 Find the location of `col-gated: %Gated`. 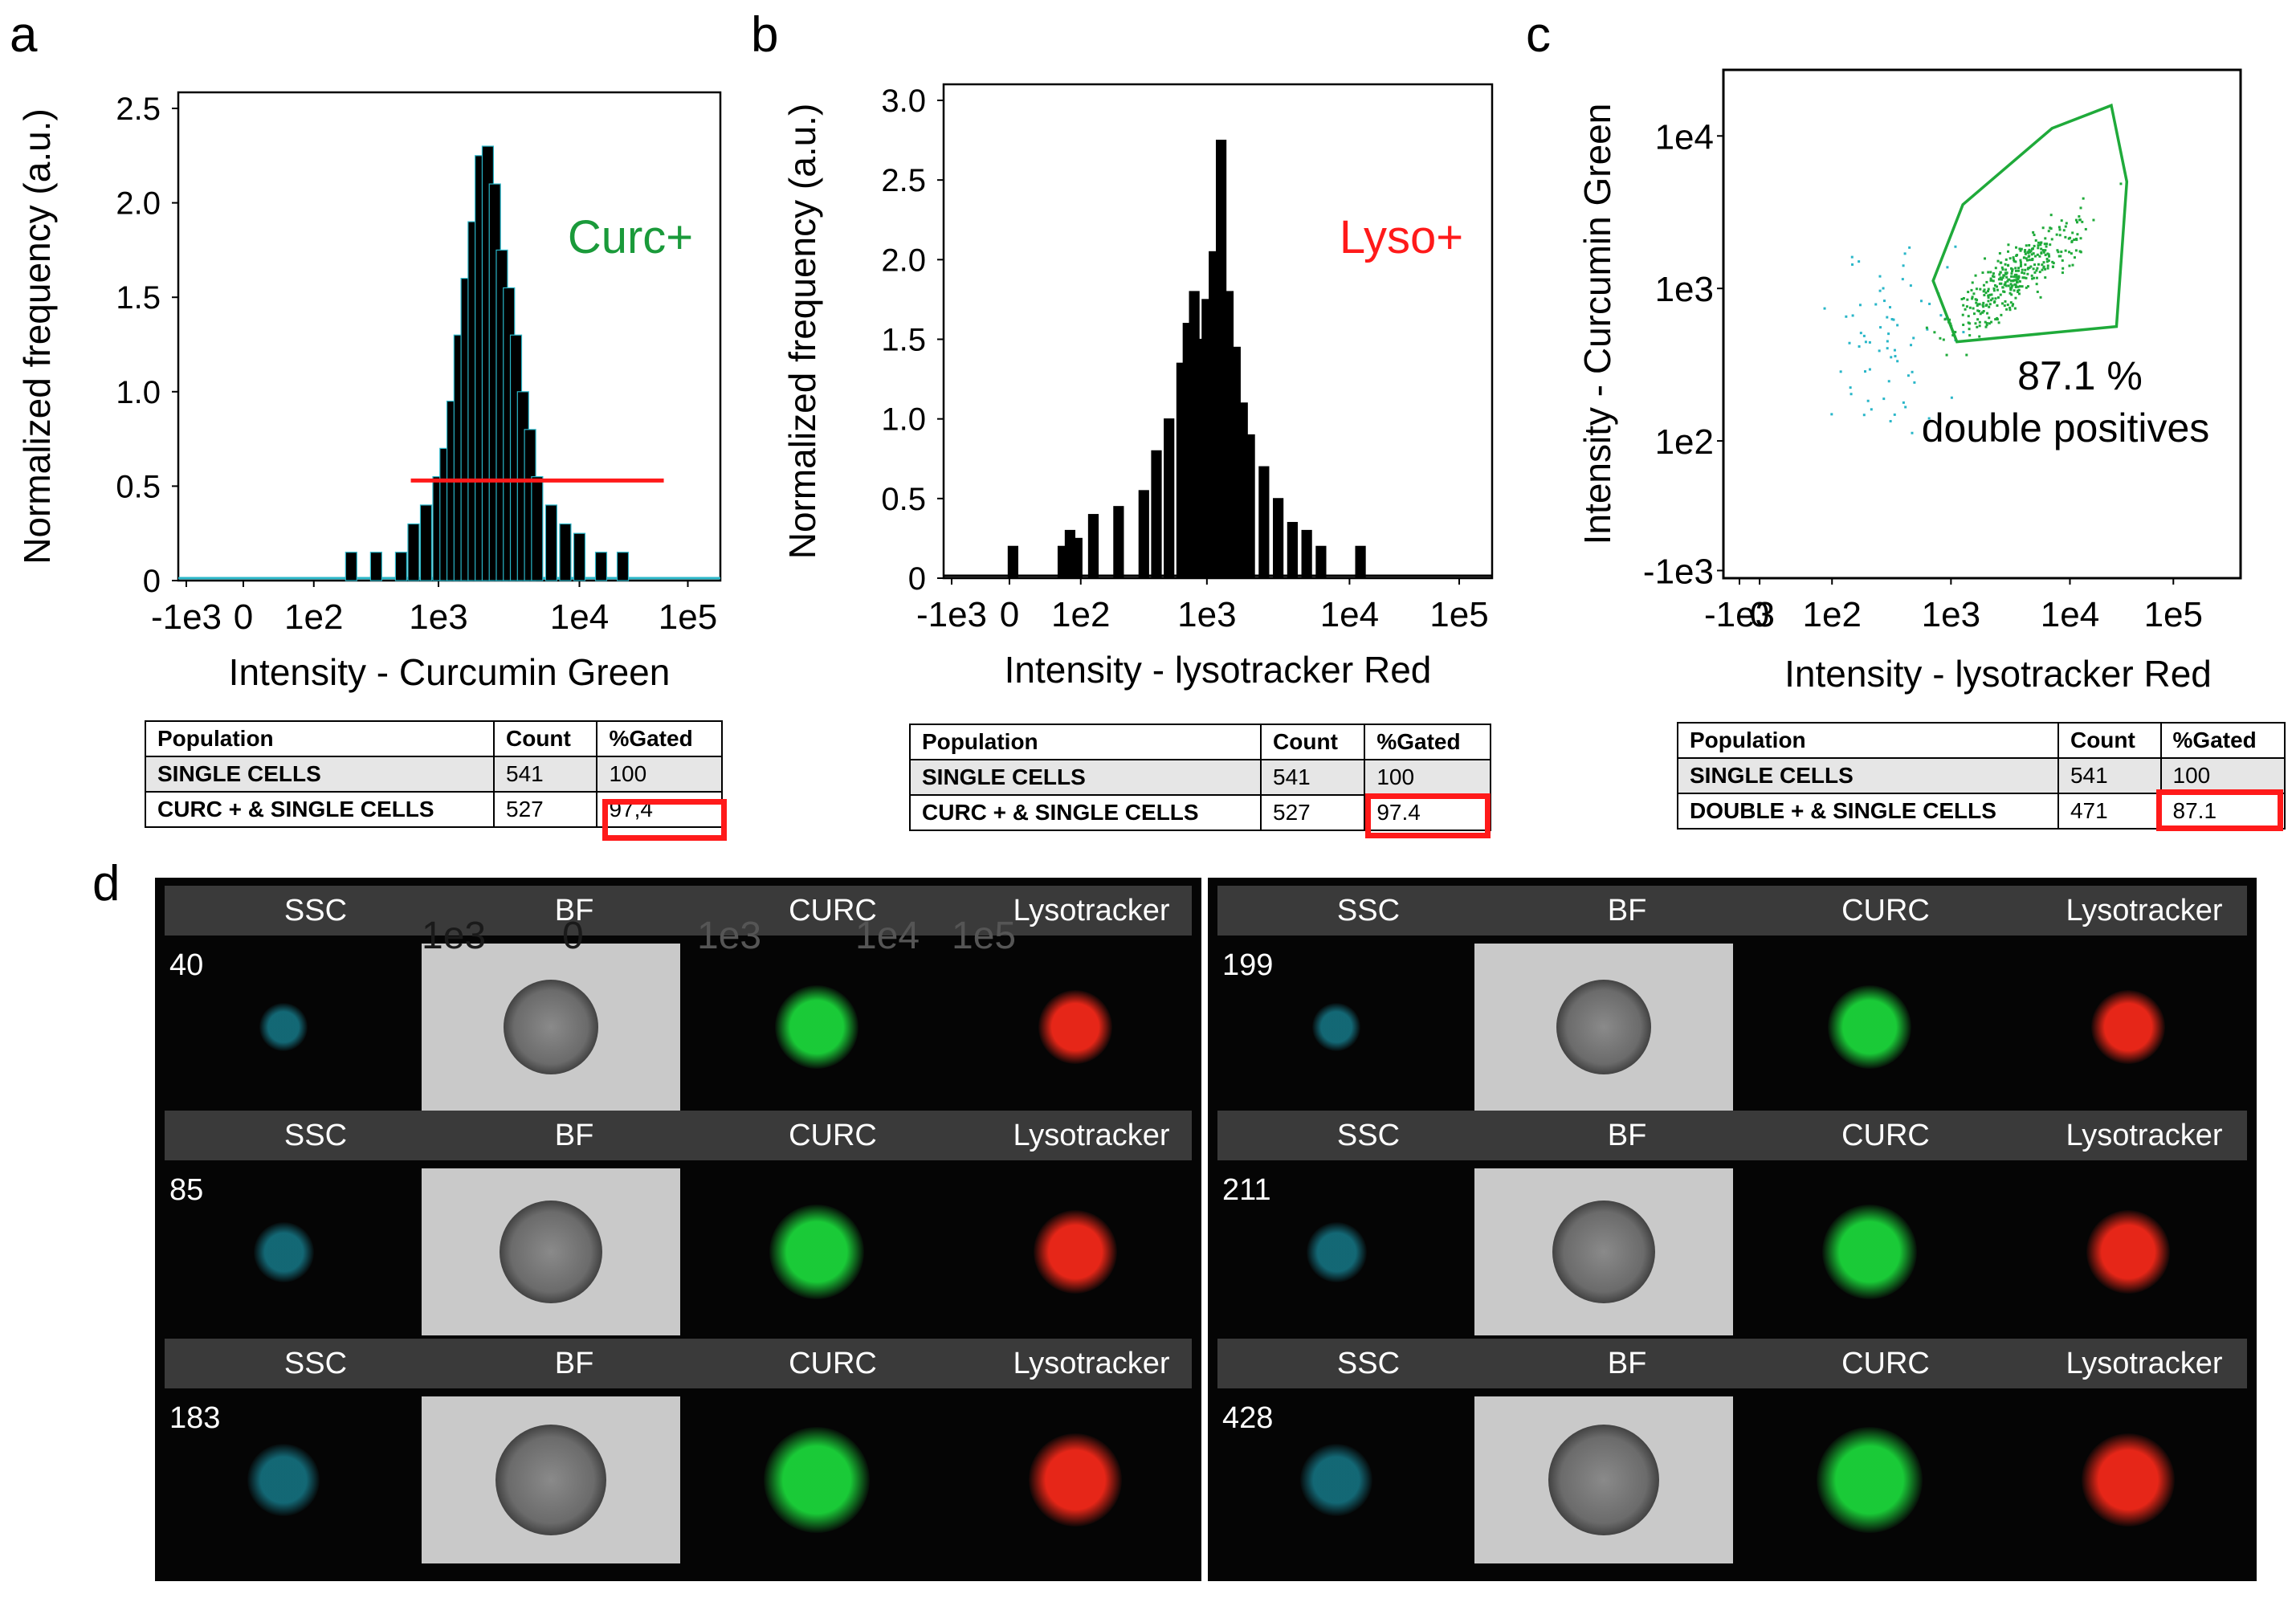

col-gated: %Gated is located at coordinates (659, 738).